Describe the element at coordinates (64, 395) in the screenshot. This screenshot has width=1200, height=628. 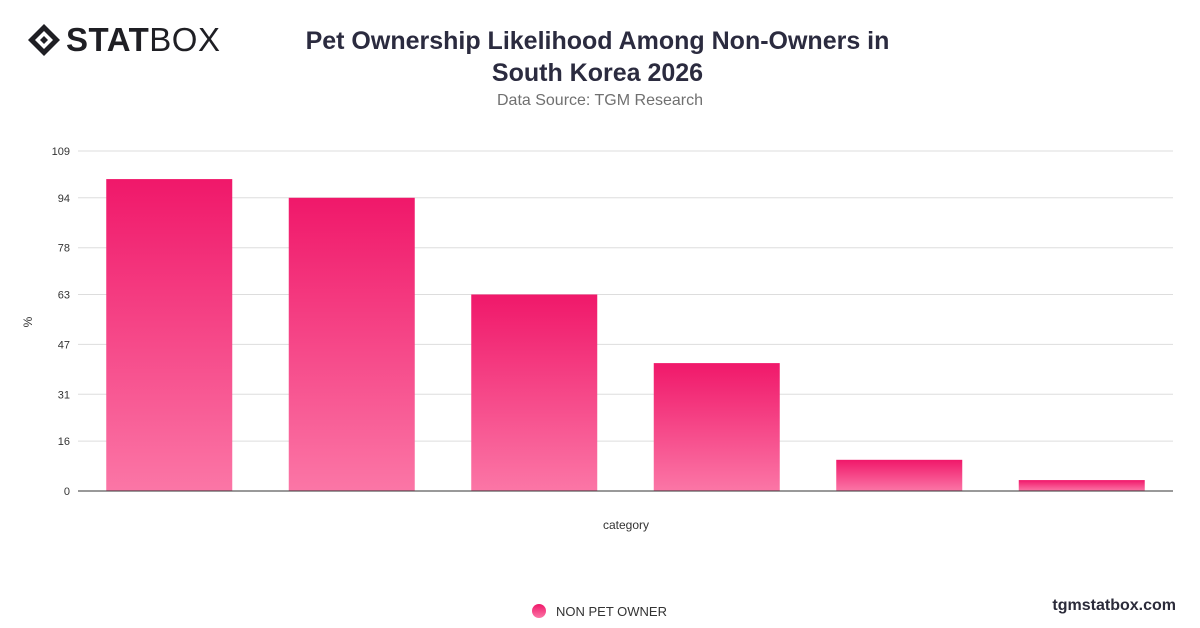
I see `y-tick-label: 31` at that location.